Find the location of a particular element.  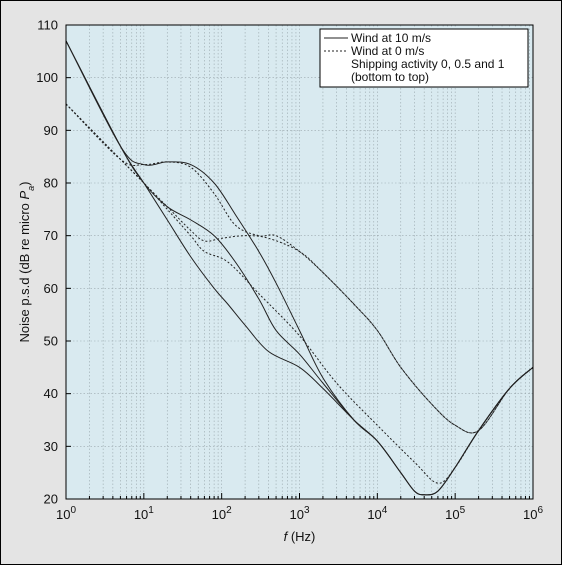

x-axis-label-var: f is located at coordinates (286, 536).